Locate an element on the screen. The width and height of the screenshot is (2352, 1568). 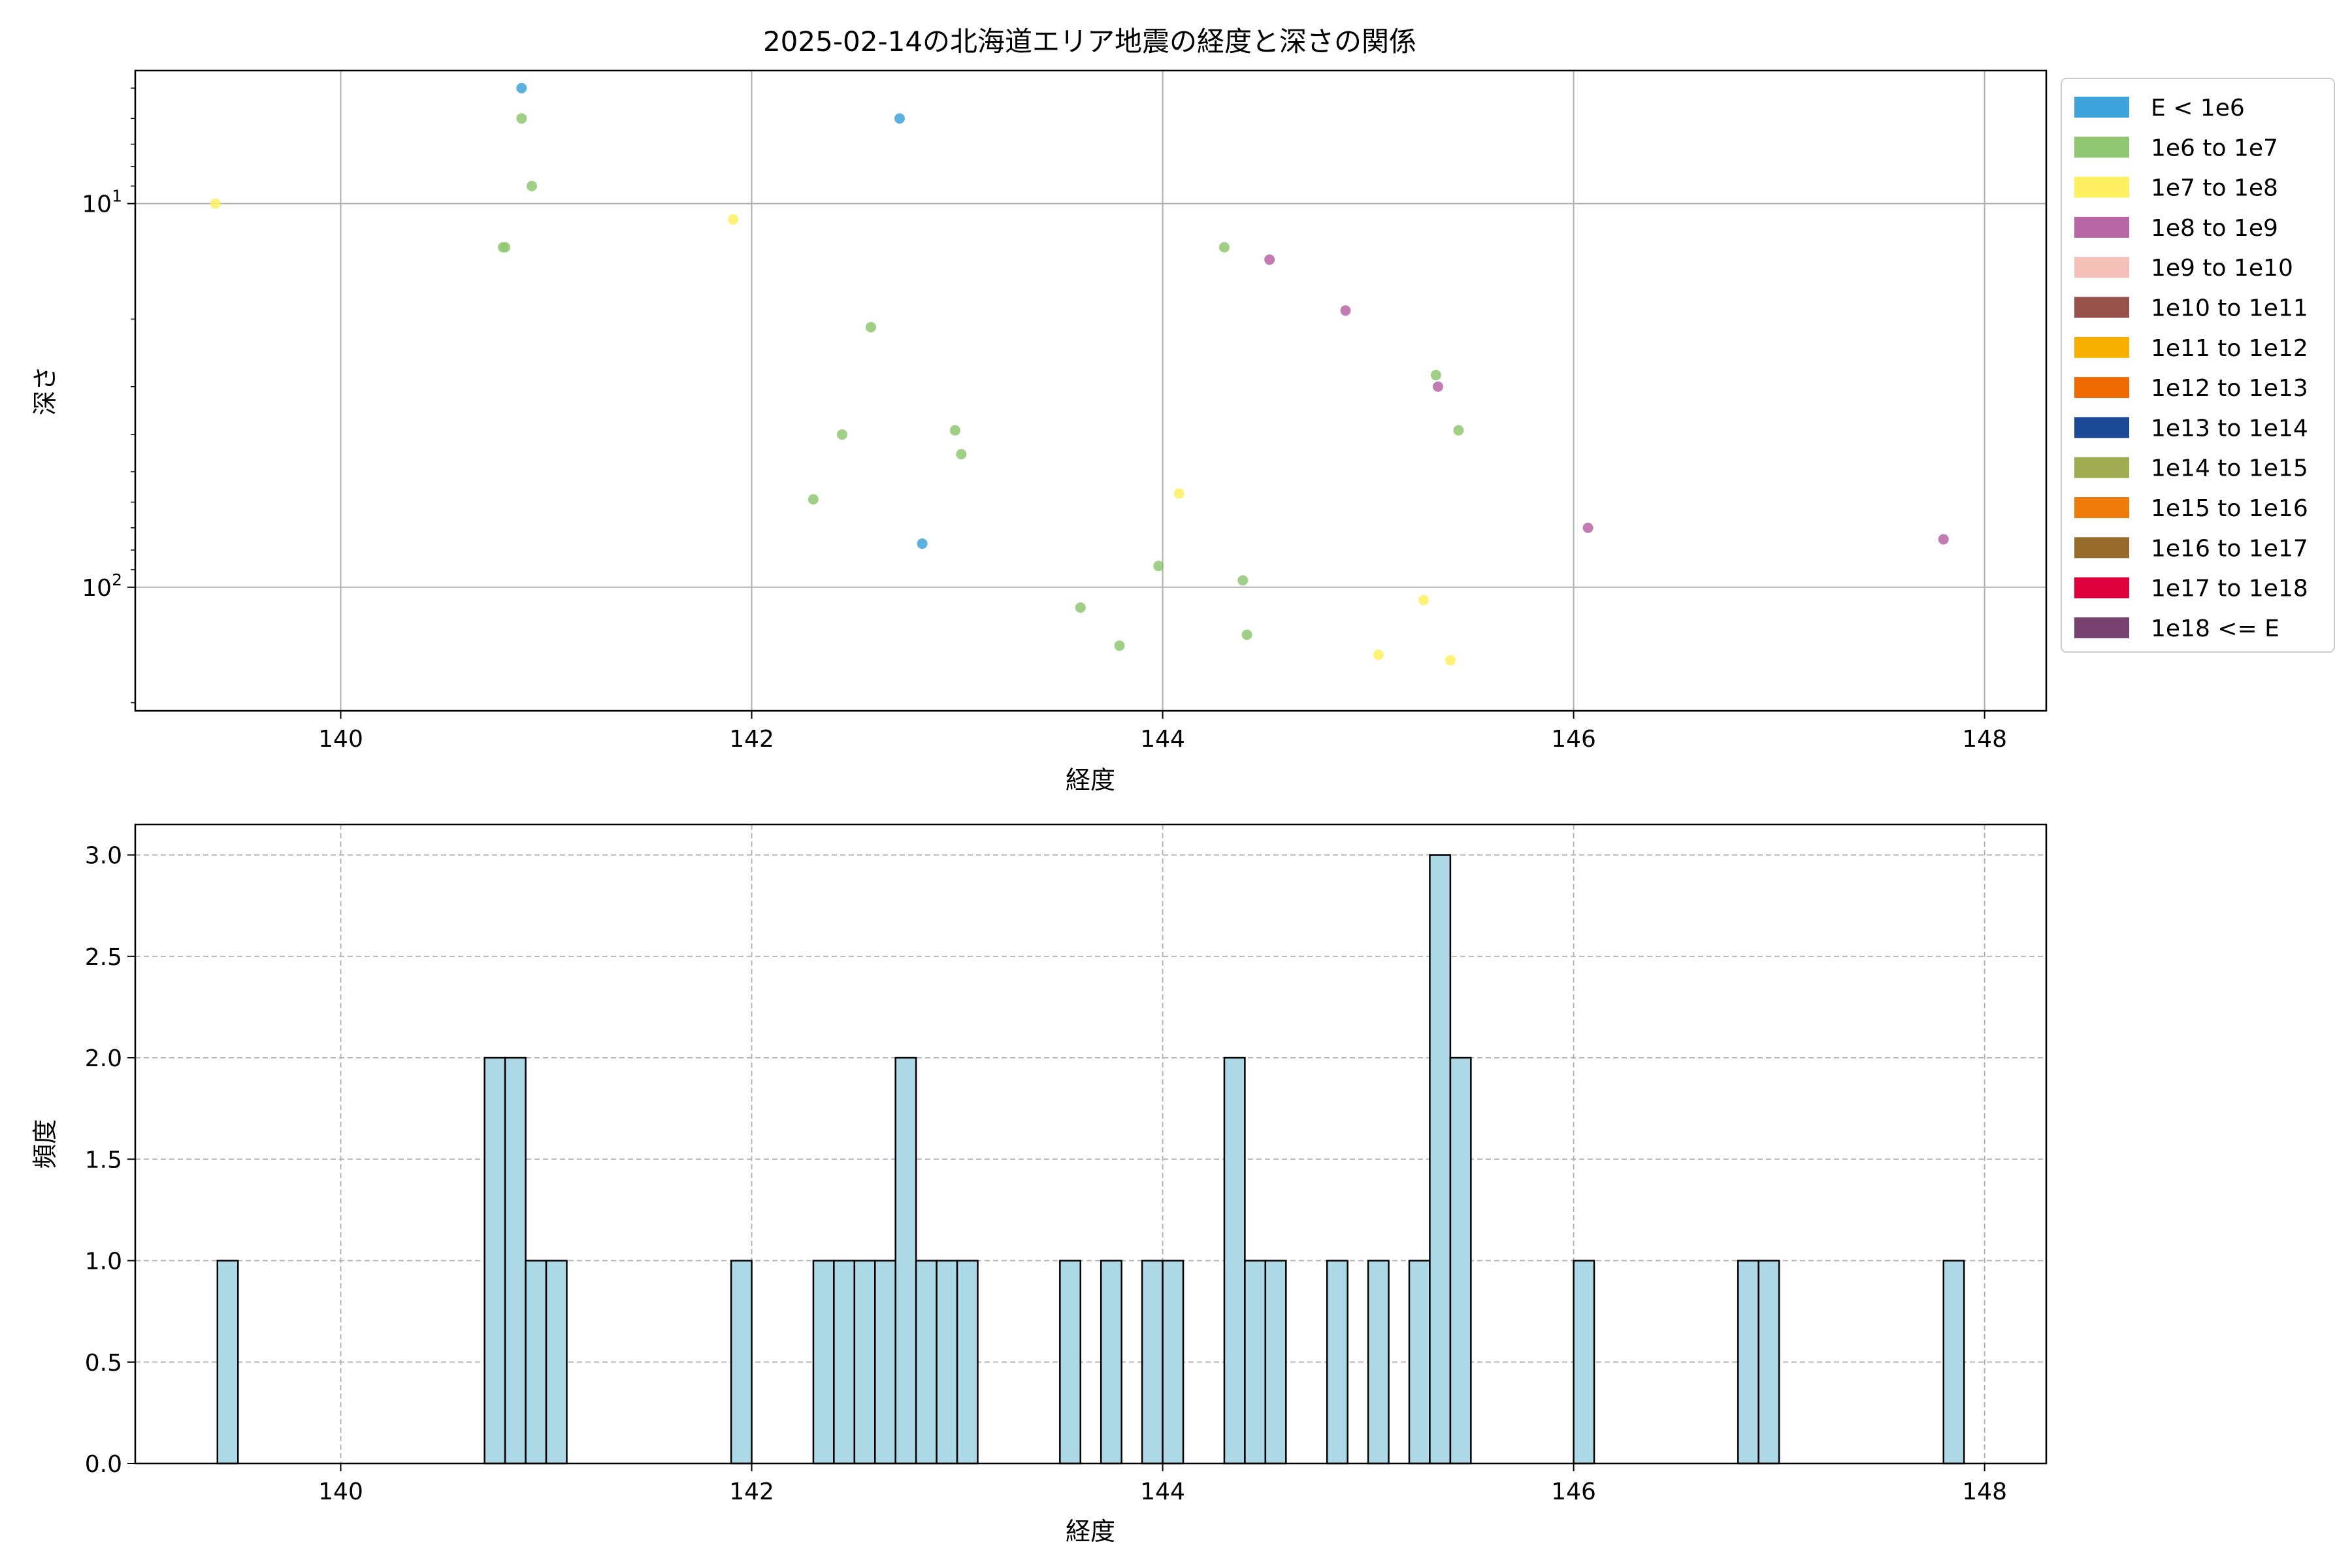
scatter-x-tick-label: 146 is located at coordinates (1573, 739).